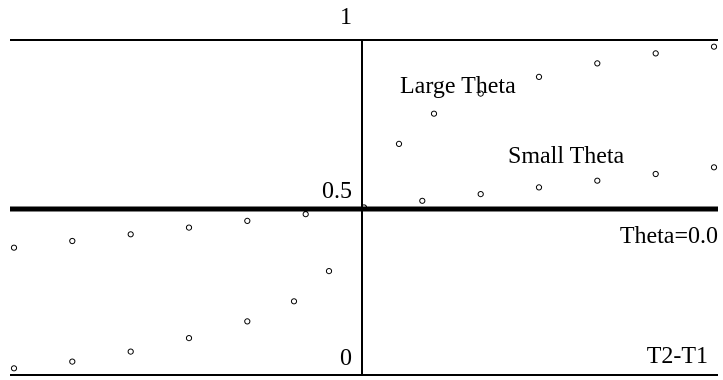  I want to click on reference-line-label: Theta=0.0, so click(669, 236).